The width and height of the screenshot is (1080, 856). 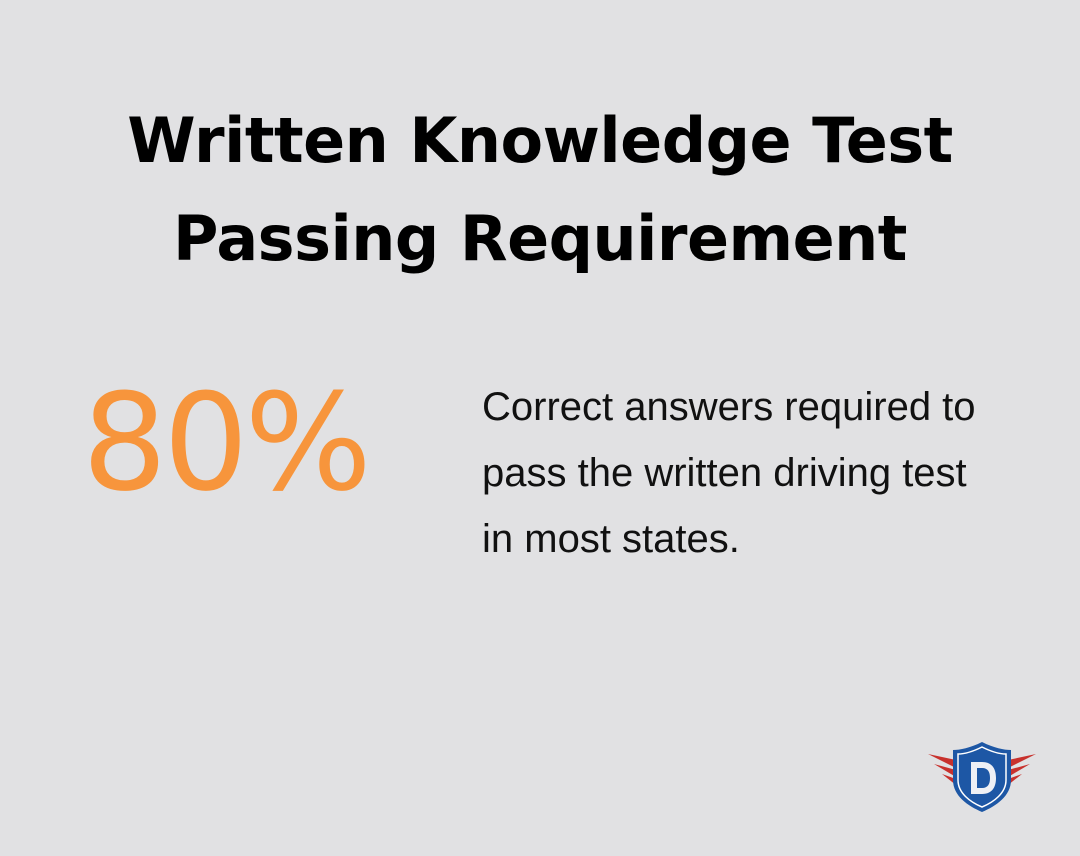 I want to click on title-line-2: Passing Requirement, so click(x=540, y=238).